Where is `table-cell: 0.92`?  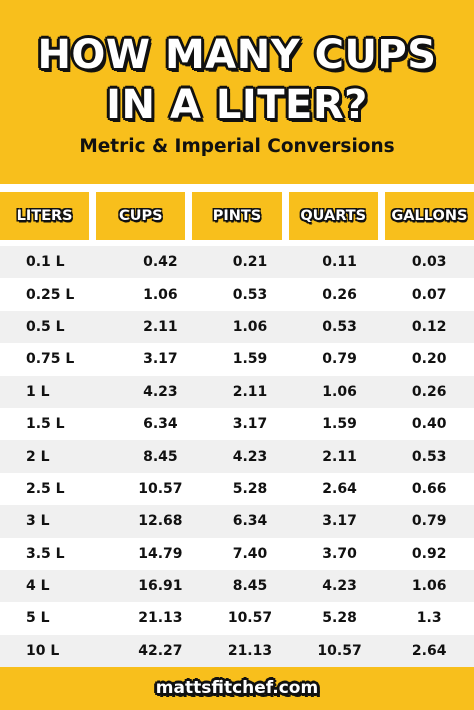 table-cell: 0.92 is located at coordinates (429, 553).